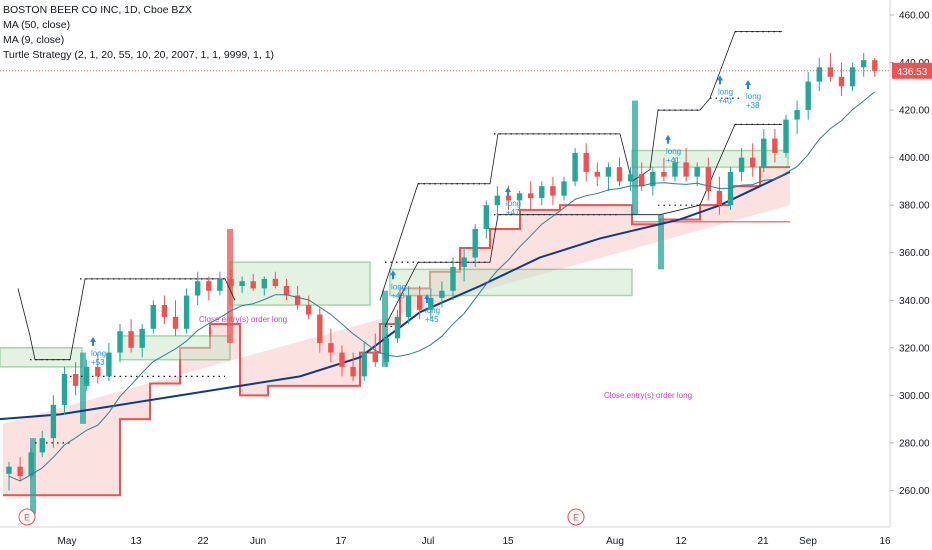  What do you see at coordinates (914, 443) in the screenshot?
I see `price-tick-label: 280.00` at bounding box center [914, 443].